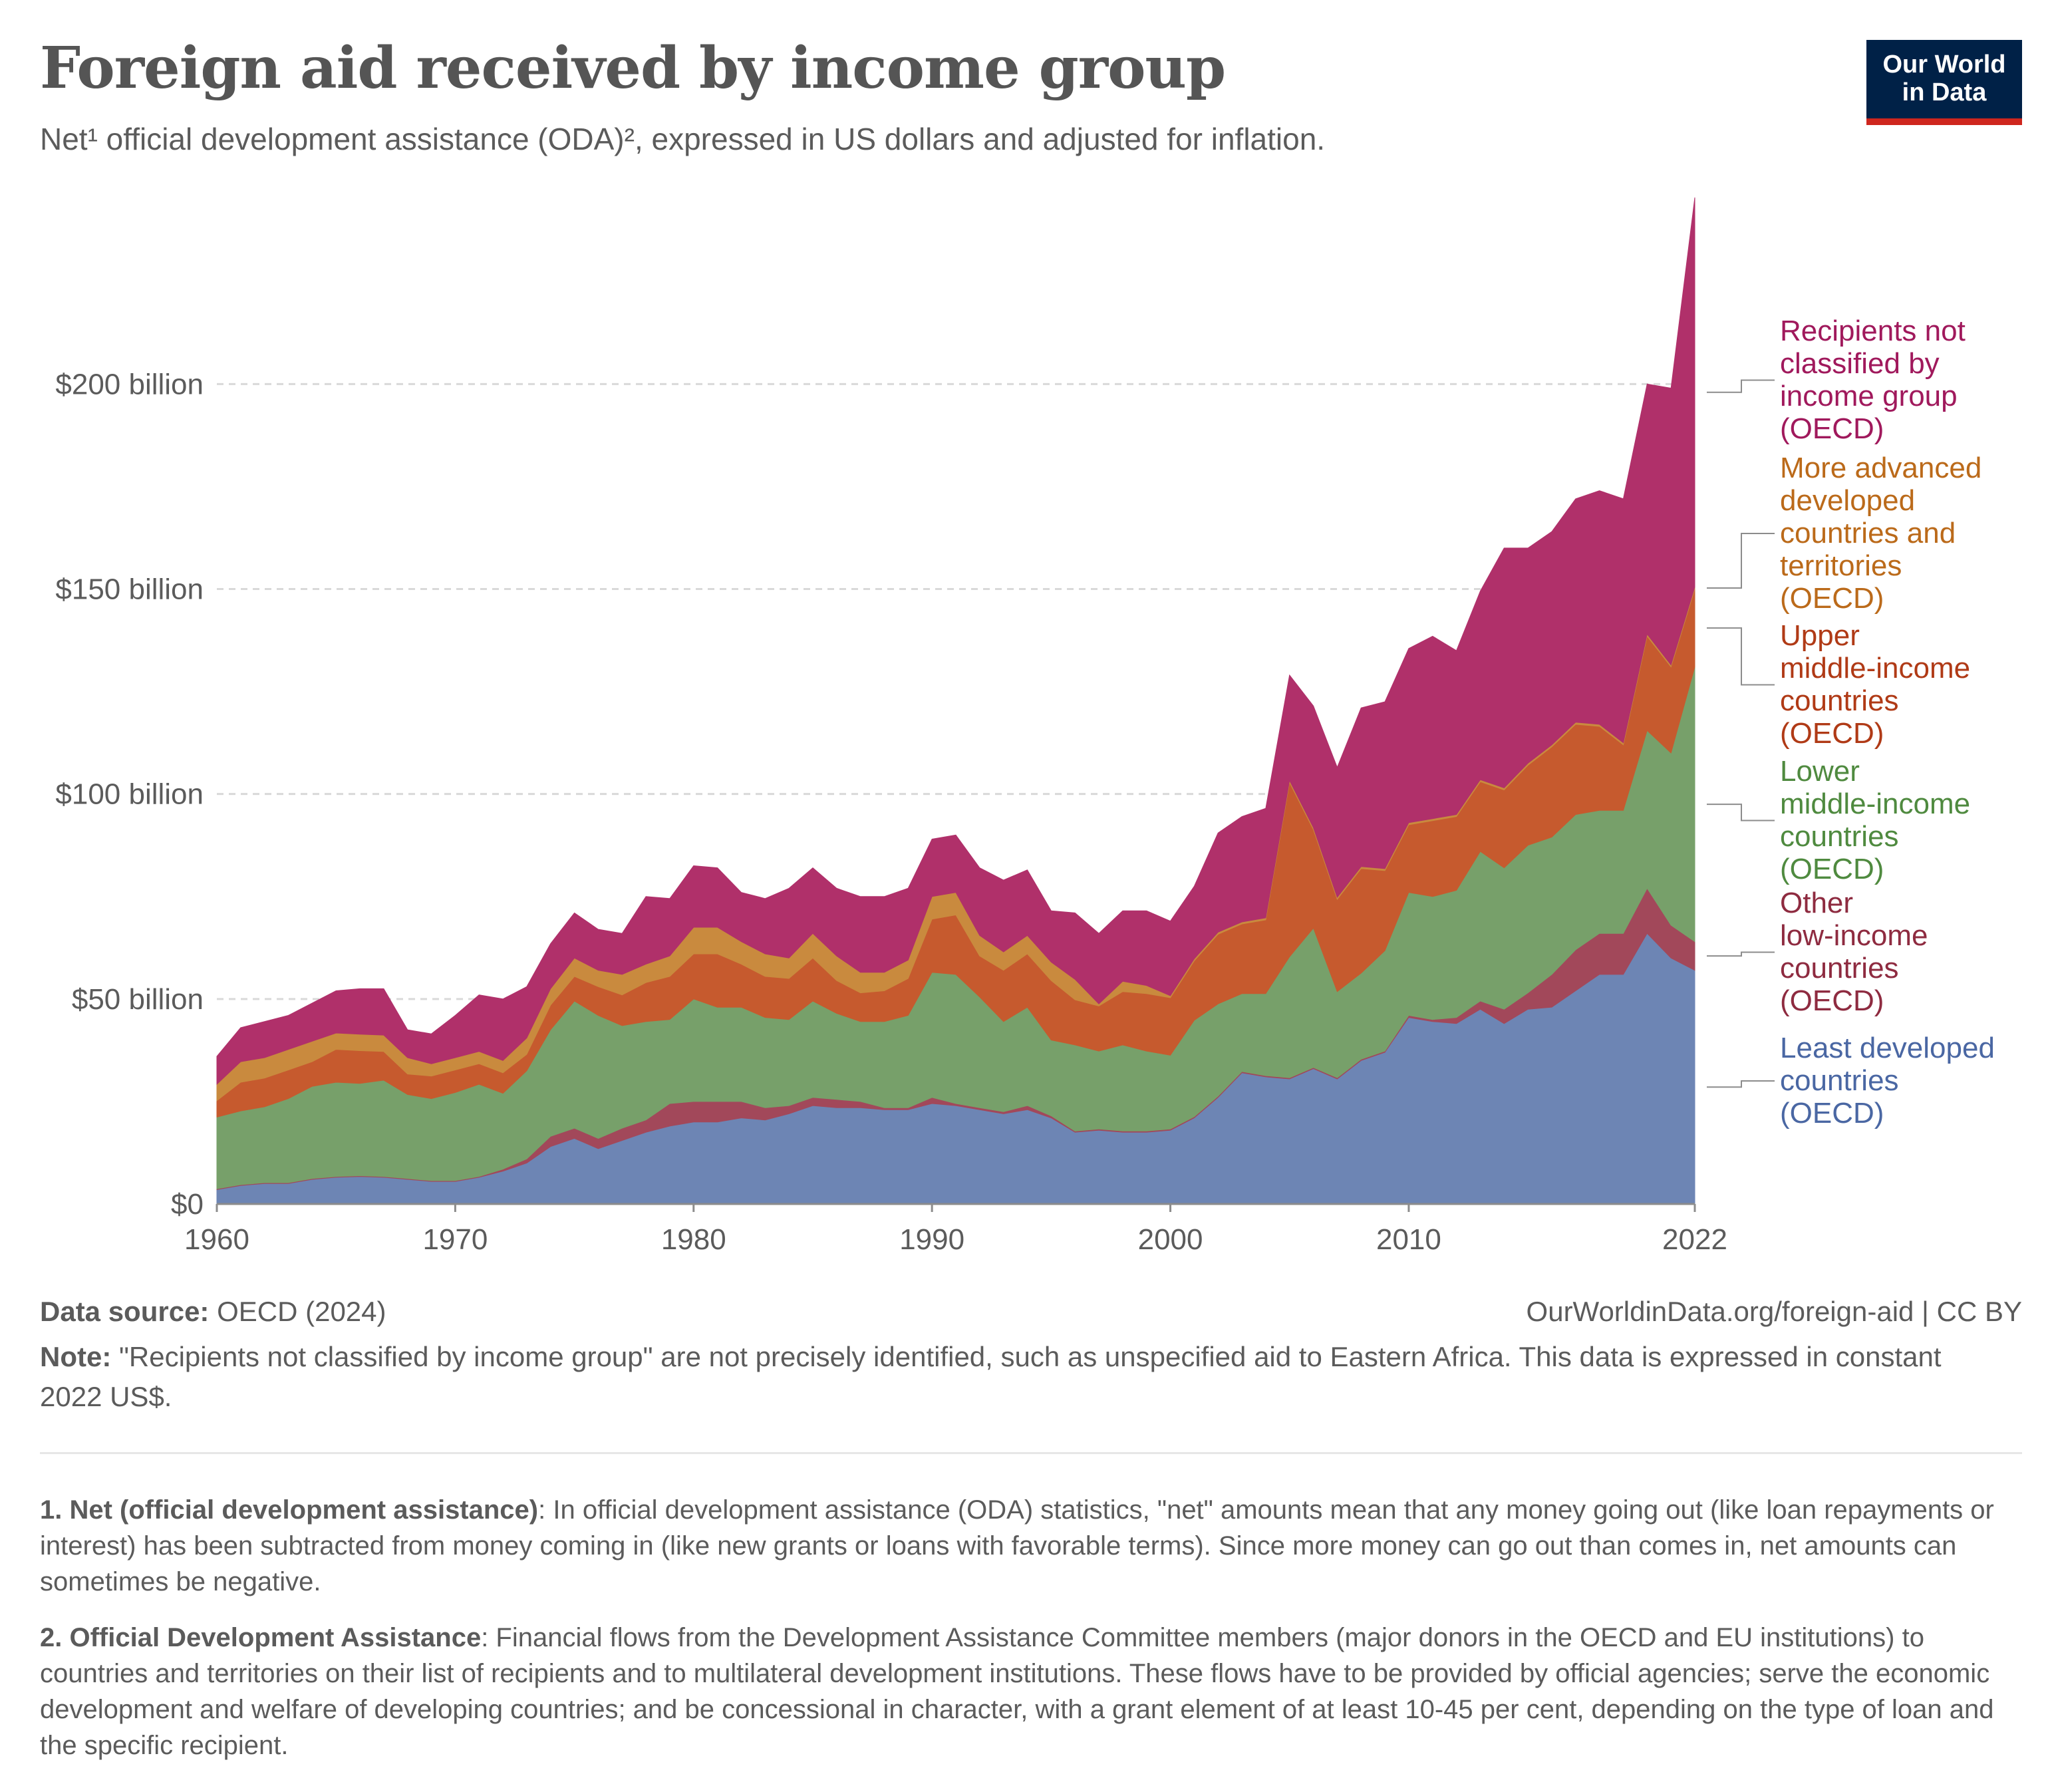 Image resolution: width=2048 pixels, height=1792 pixels. What do you see at coordinates (129, 589) in the screenshot?
I see `y-tick-label: $150 billion` at bounding box center [129, 589].